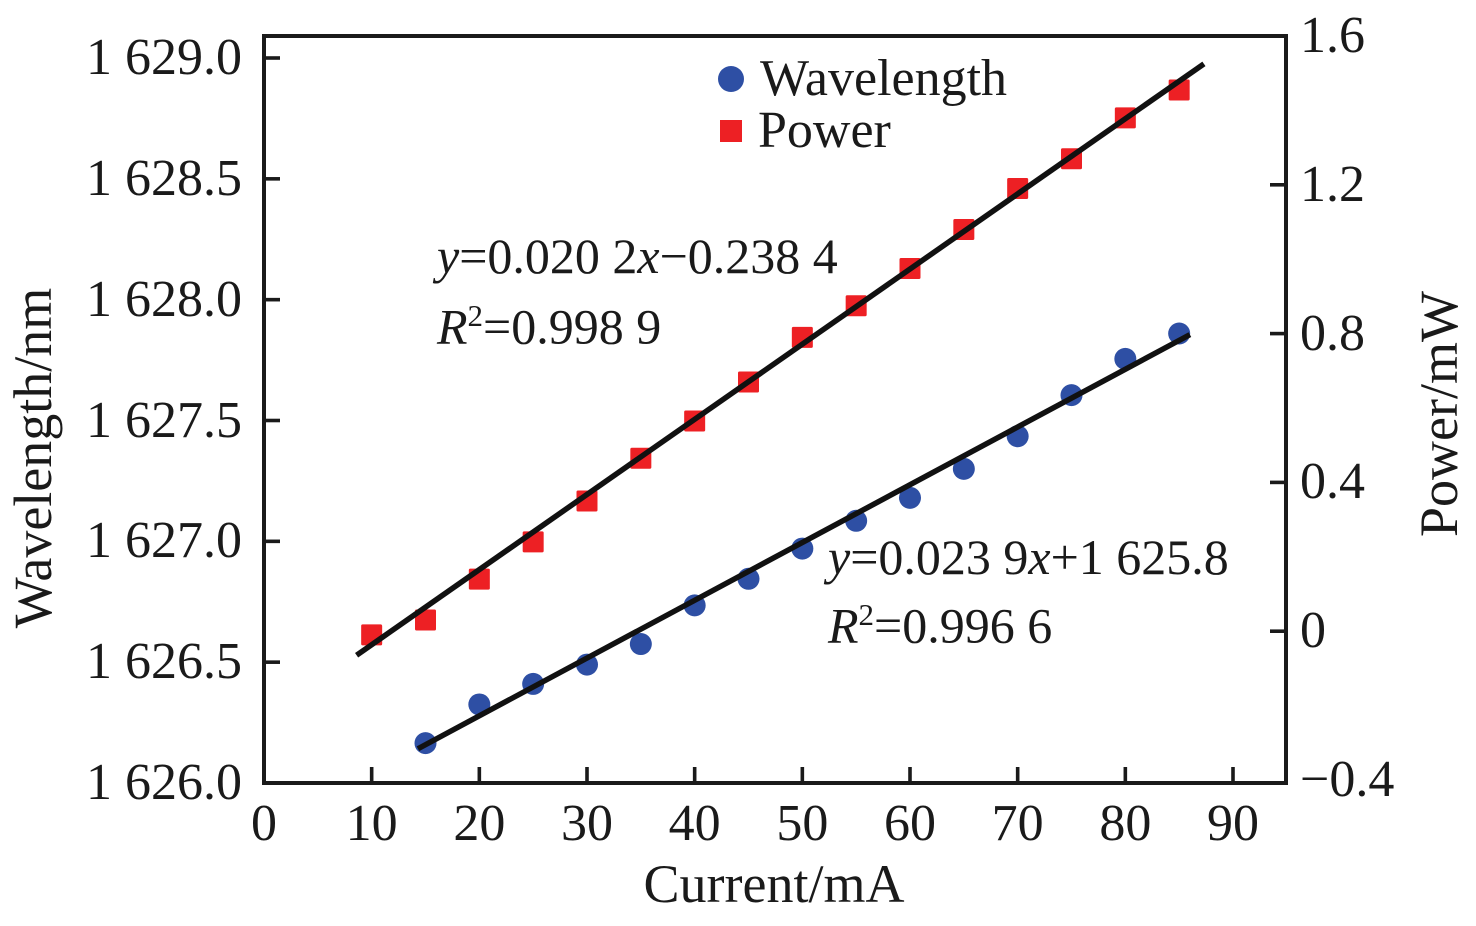 The height and width of the screenshot is (926, 1476). I want to click on legend-label-wavelength: Wavelength, so click(884, 78).